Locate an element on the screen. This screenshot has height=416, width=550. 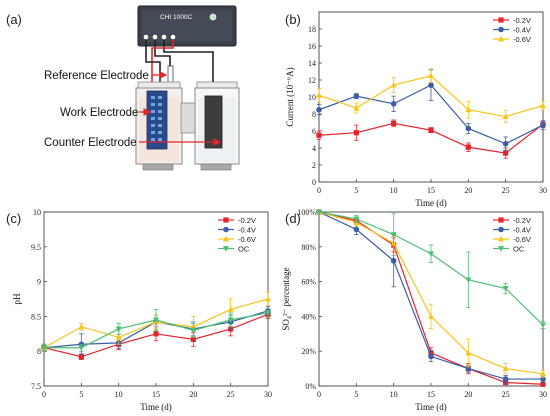
counter-electrode-label: Counter Electrode is located at coordinates (90, 143).